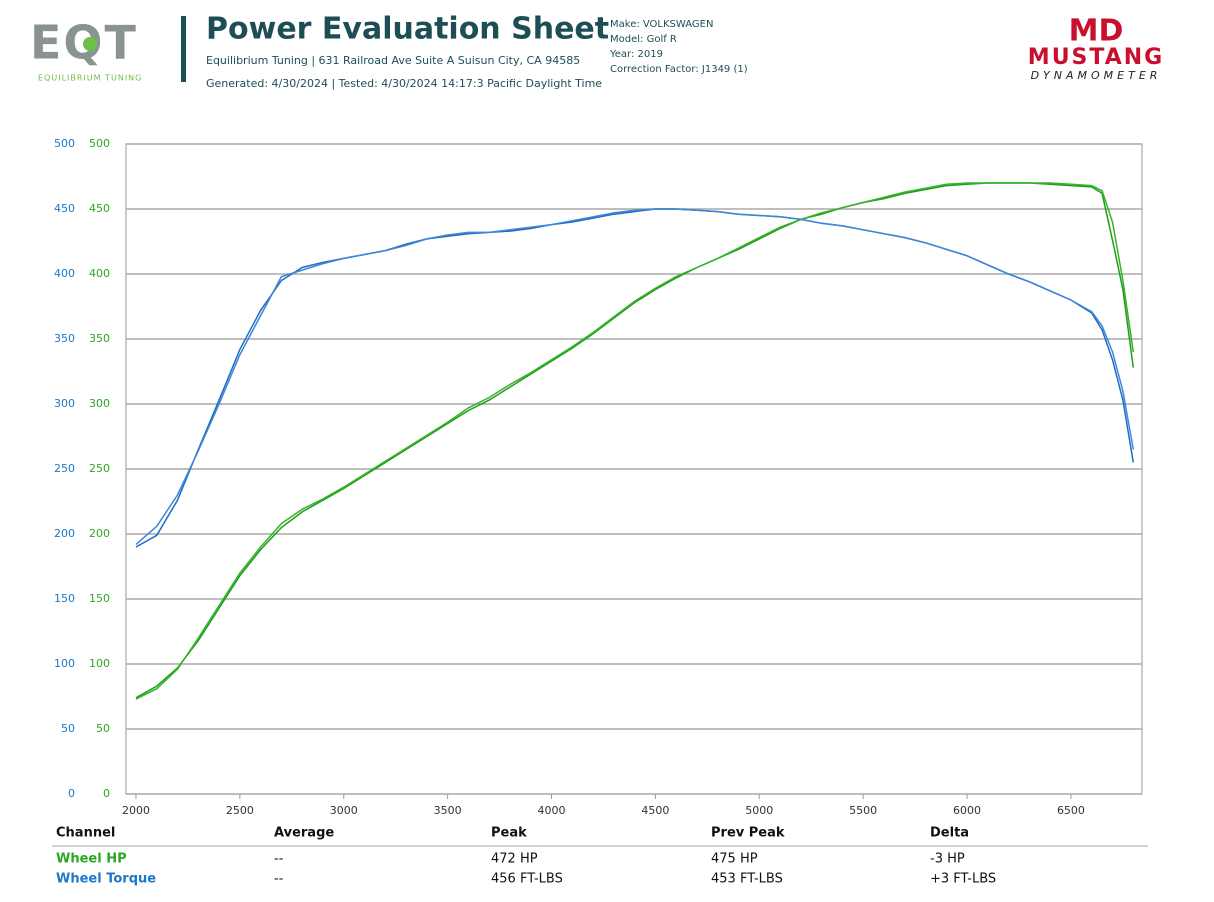 The width and height of the screenshot is (1214, 902). What do you see at coordinates (1096, 57) in the screenshot?
I see `logo-right: MUSTANG` at bounding box center [1096, 57].